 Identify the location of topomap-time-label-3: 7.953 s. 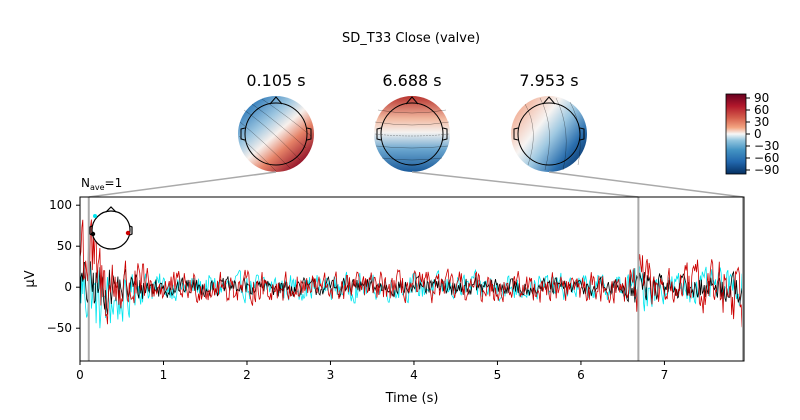
(548, 80).